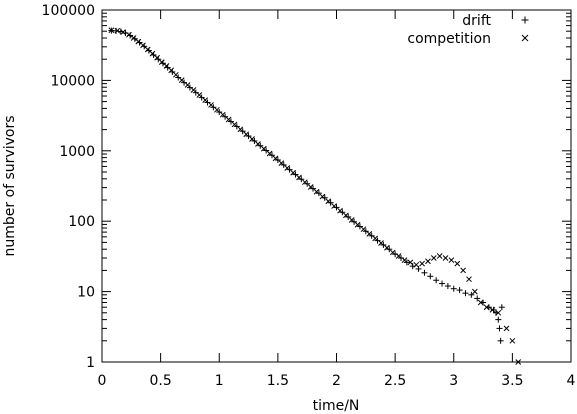 The image size is (577, 414). Describe the element at coordinates (468, 30) in the screenshot. I see `legend: drift competition` at that location.